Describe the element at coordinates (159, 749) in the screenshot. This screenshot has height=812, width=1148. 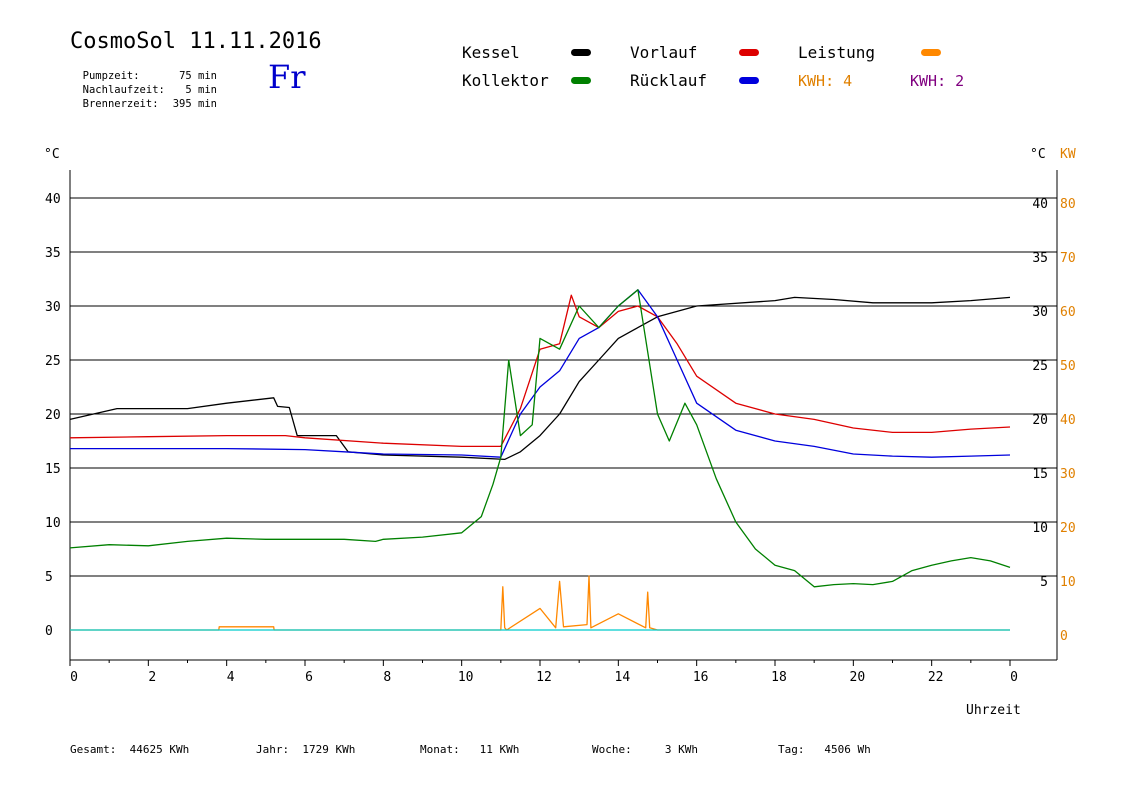
I see `stat-value: 44625 KWh` at that location.